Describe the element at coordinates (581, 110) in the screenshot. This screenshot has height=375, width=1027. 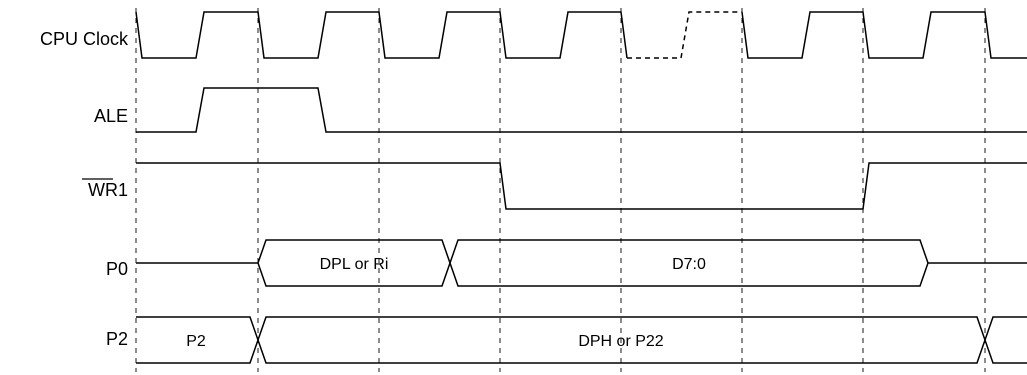
I see `ale-waveform` at that location.